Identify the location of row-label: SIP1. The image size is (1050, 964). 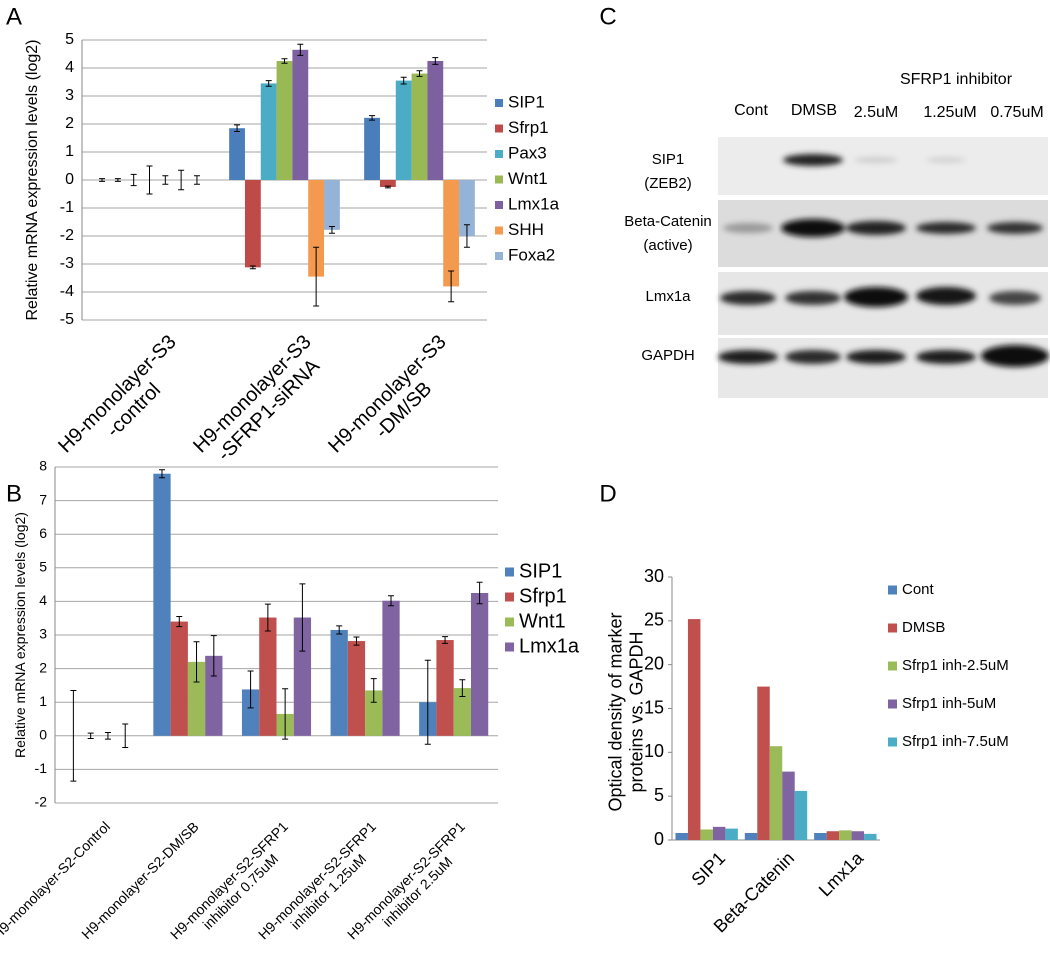
(668, 159).